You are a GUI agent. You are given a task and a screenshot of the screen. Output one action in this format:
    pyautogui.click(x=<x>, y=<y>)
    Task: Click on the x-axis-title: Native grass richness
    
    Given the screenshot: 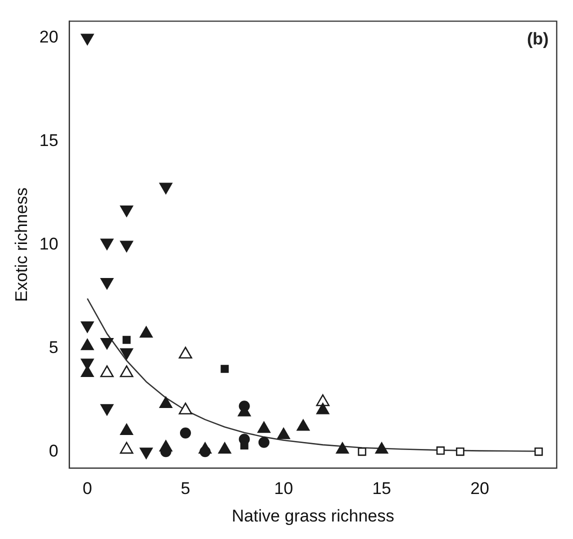 What is the action you would take?
    pyautogui.click(x=313, y=516)
    